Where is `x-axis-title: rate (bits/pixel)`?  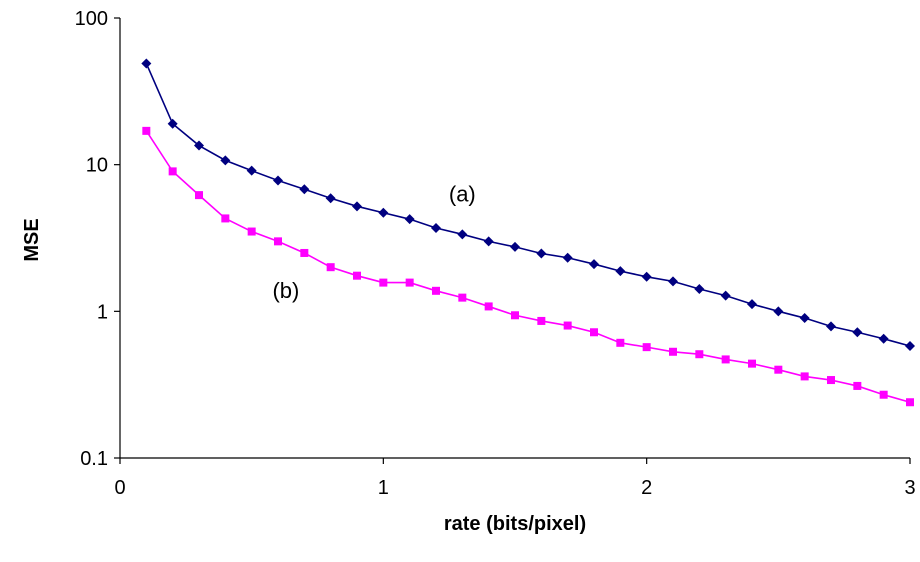
x-axis-title: rate (bits/pixel) is located at coordinates (515, 524).